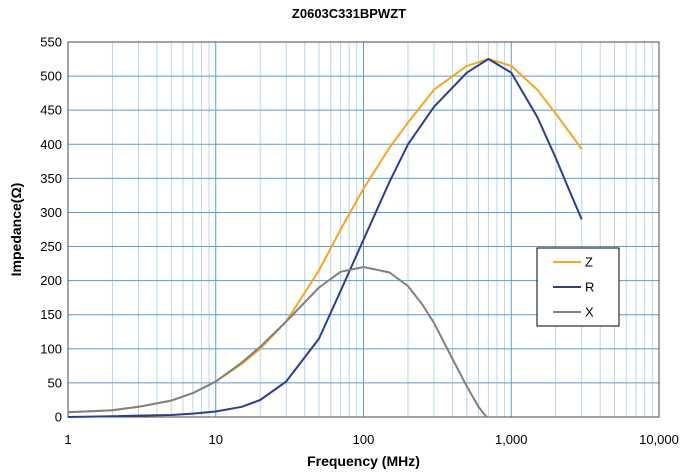 The height and width of the screenshot is (474, 697). Describe the element at coordinates (67, 439) in the screenshot. I see `x-tick-label: 1` at that location.